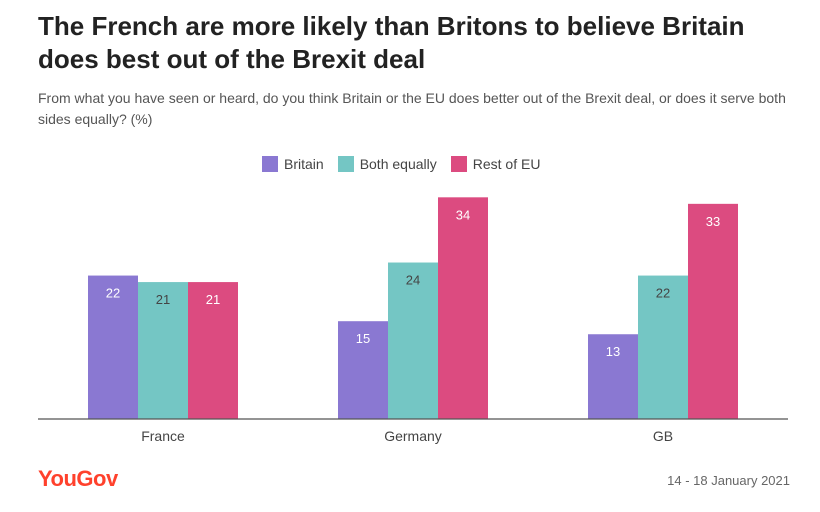  Describe the element at coordinates (363, 338) in the screenshot. I see `data-label: 15` at that location.